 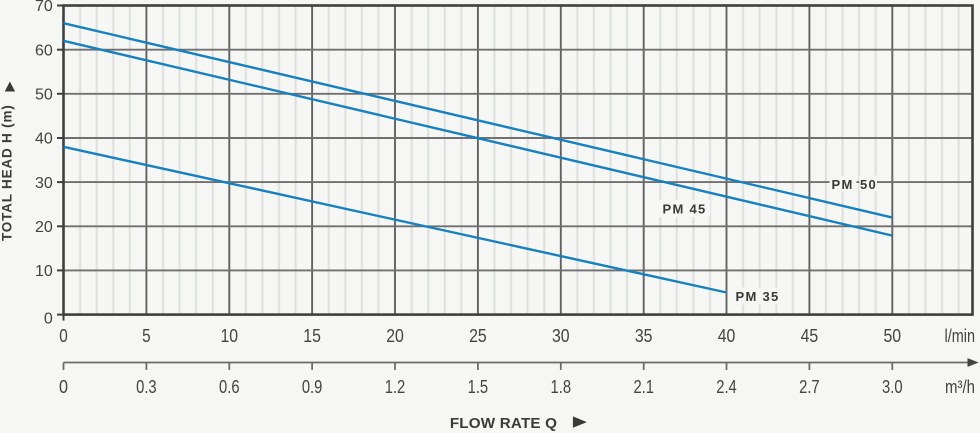 I want to click on svg-text: 45, so click(x=810, y=336).